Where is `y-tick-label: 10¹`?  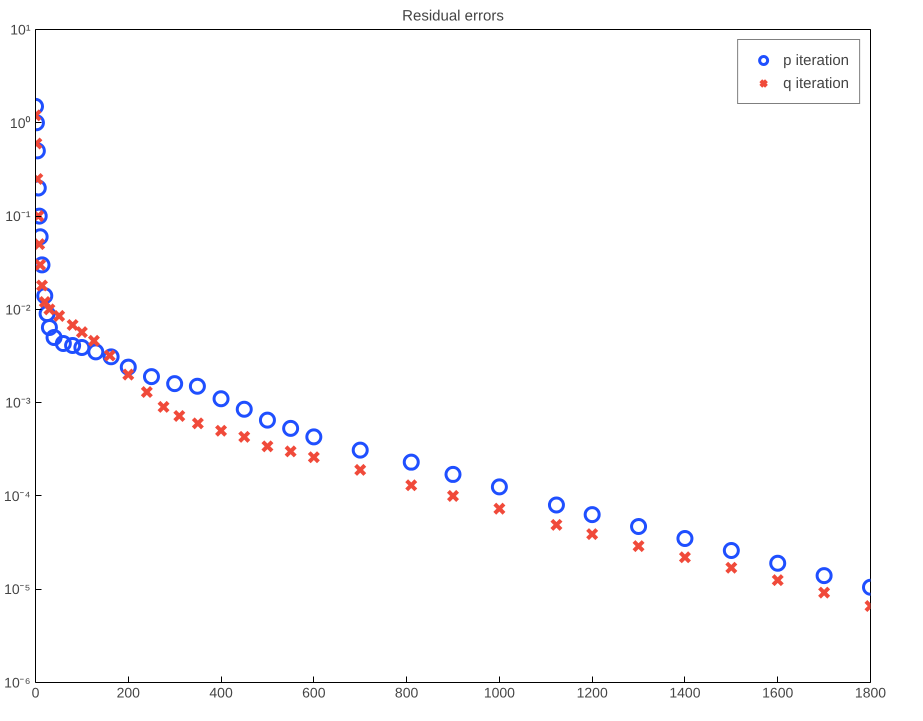 y-tick-label: 10¹ is located at coordinates (20, 30).